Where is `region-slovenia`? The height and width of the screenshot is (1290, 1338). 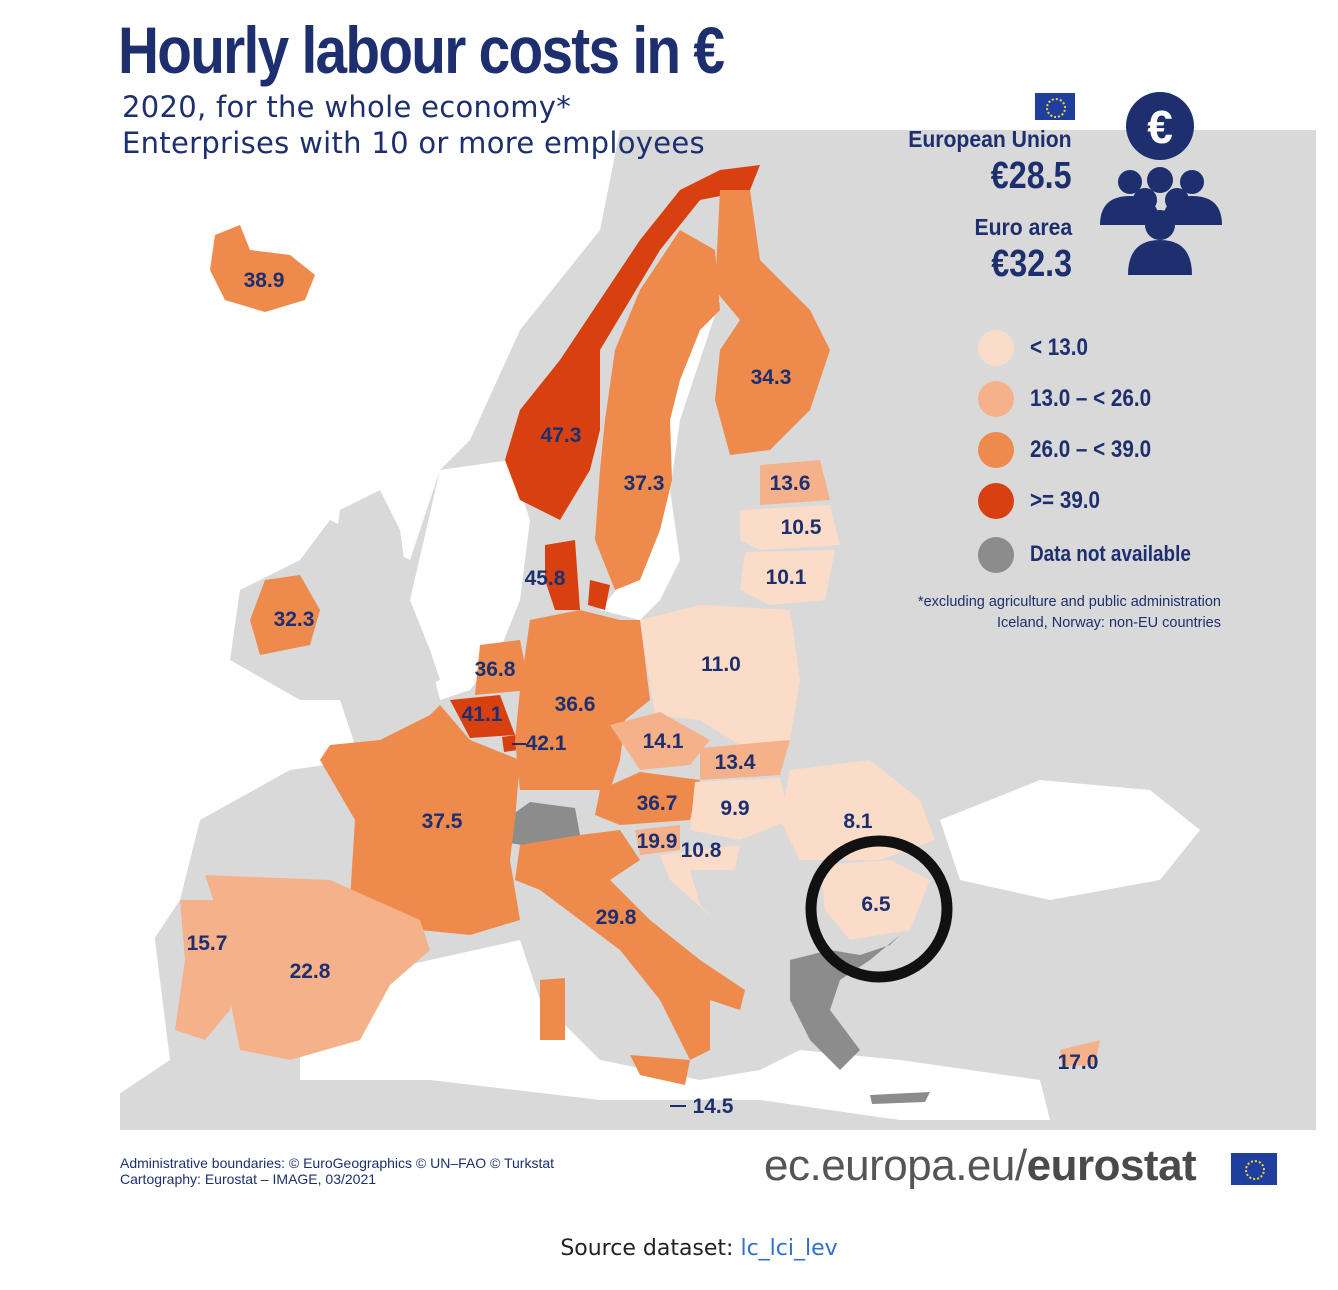
region-slovenia is located at coordinates (657, 840).